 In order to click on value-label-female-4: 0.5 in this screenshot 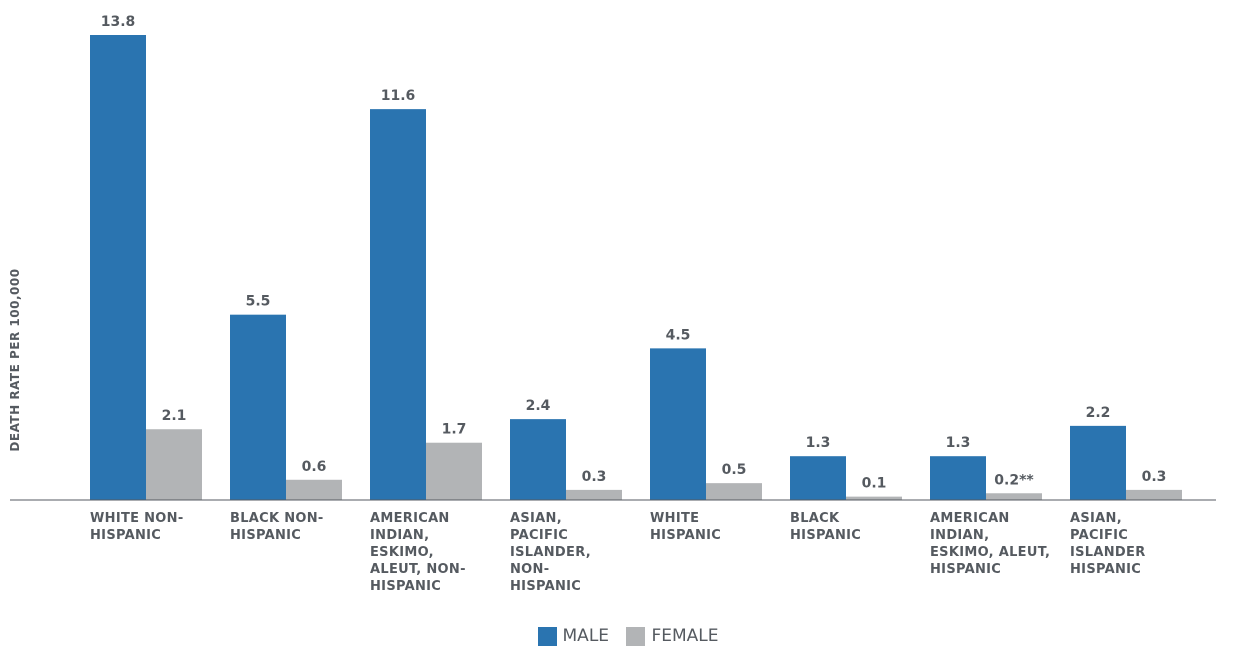, I will do `click(734, 470)`.